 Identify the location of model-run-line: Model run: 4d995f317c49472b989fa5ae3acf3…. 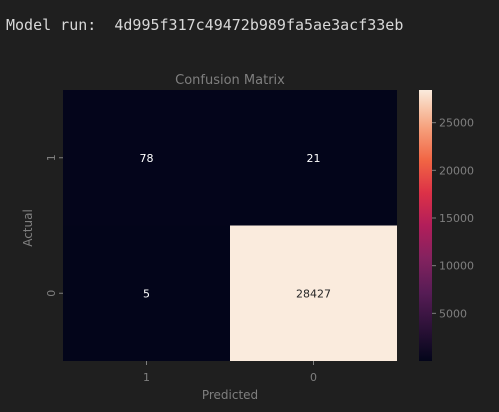
(204, 25).